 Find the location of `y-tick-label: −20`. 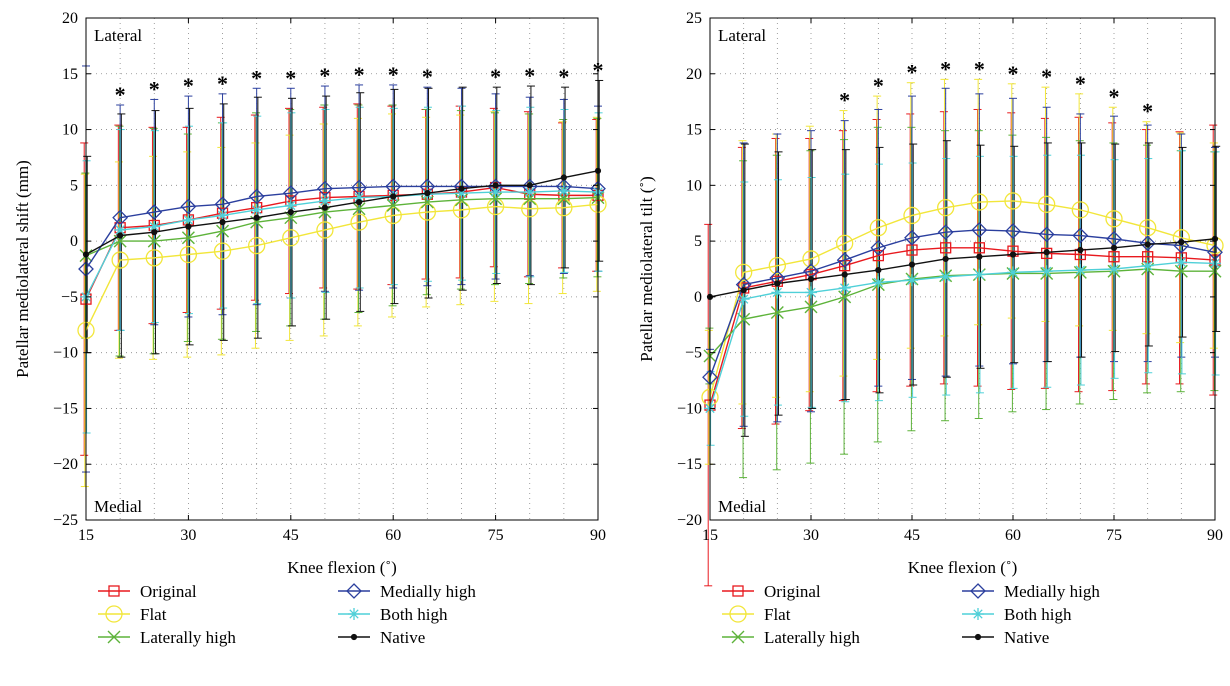

y-tick-label: −20 is located at coordinates (689, 520).